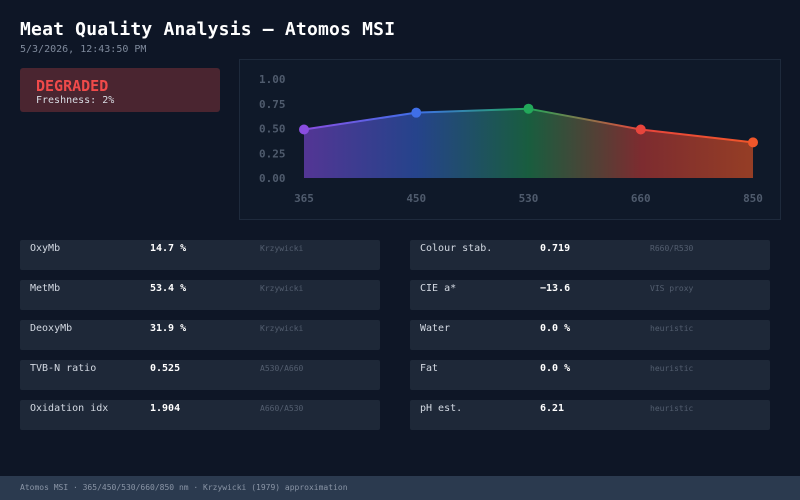 This screenshot has height=500, width=800. What do you see at coordinates (200, 335) in the screenshot?
I see `metric-card: DeoxyMb 31.9 % Krzywicki` at bounding box center [200, 335].